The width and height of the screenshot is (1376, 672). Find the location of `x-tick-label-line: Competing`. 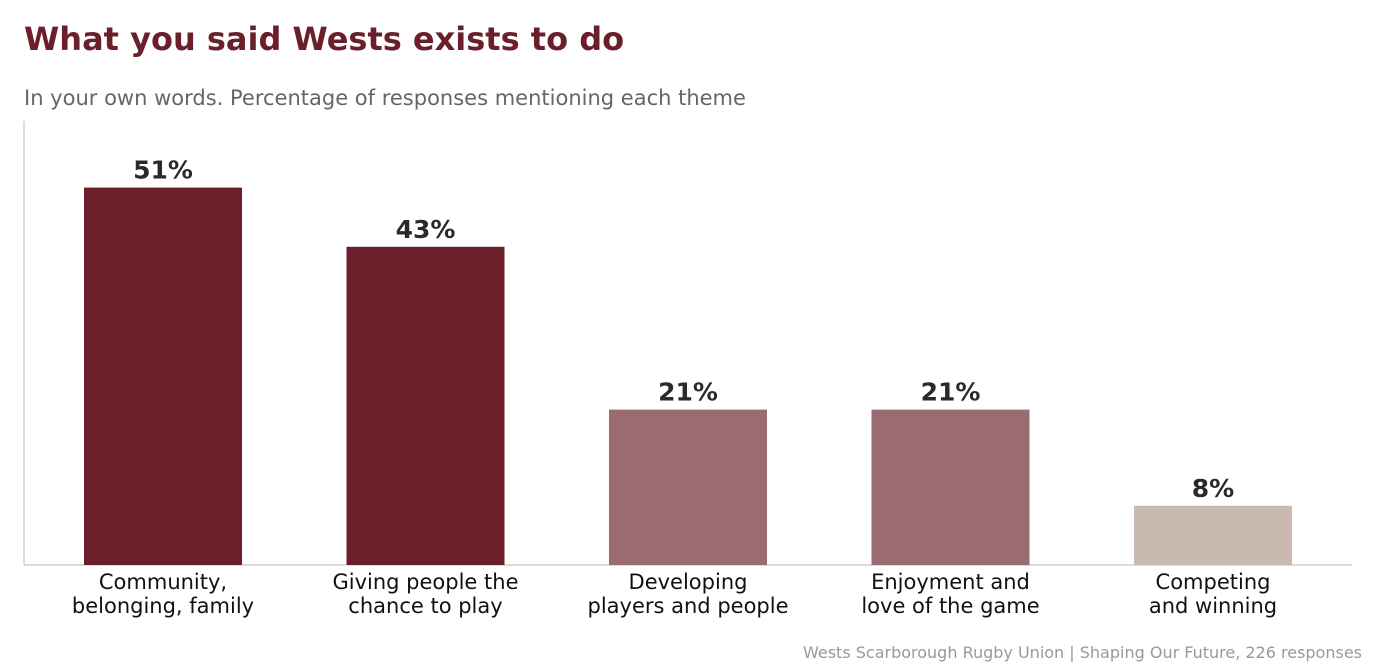

x-tick-label-line: Competing is located at coordinates (1213, 582).